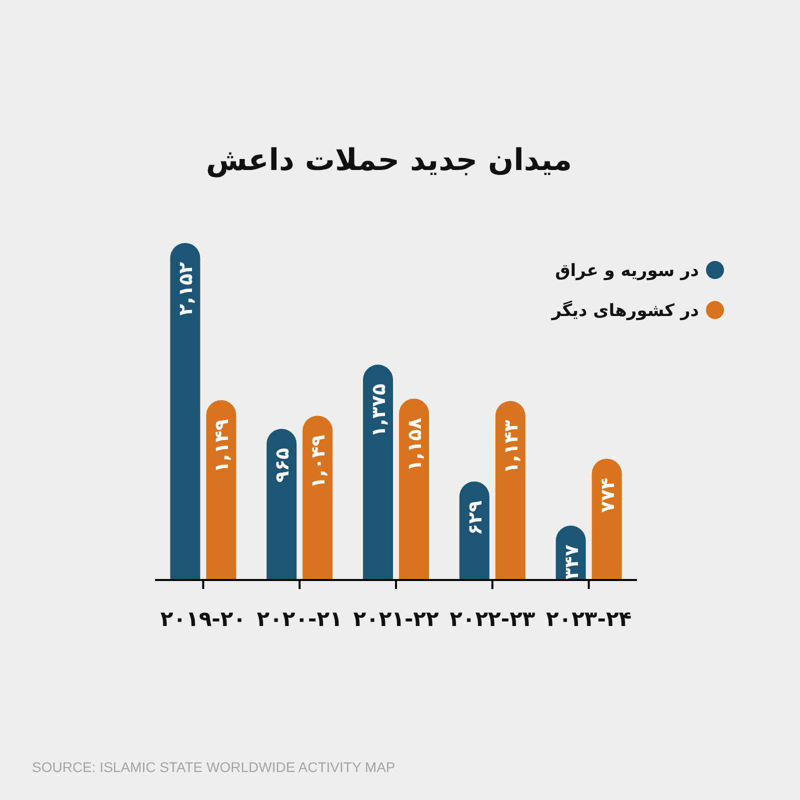  I want to click on chart-title: میدان جدید حملات داعش, so click(389, 160).